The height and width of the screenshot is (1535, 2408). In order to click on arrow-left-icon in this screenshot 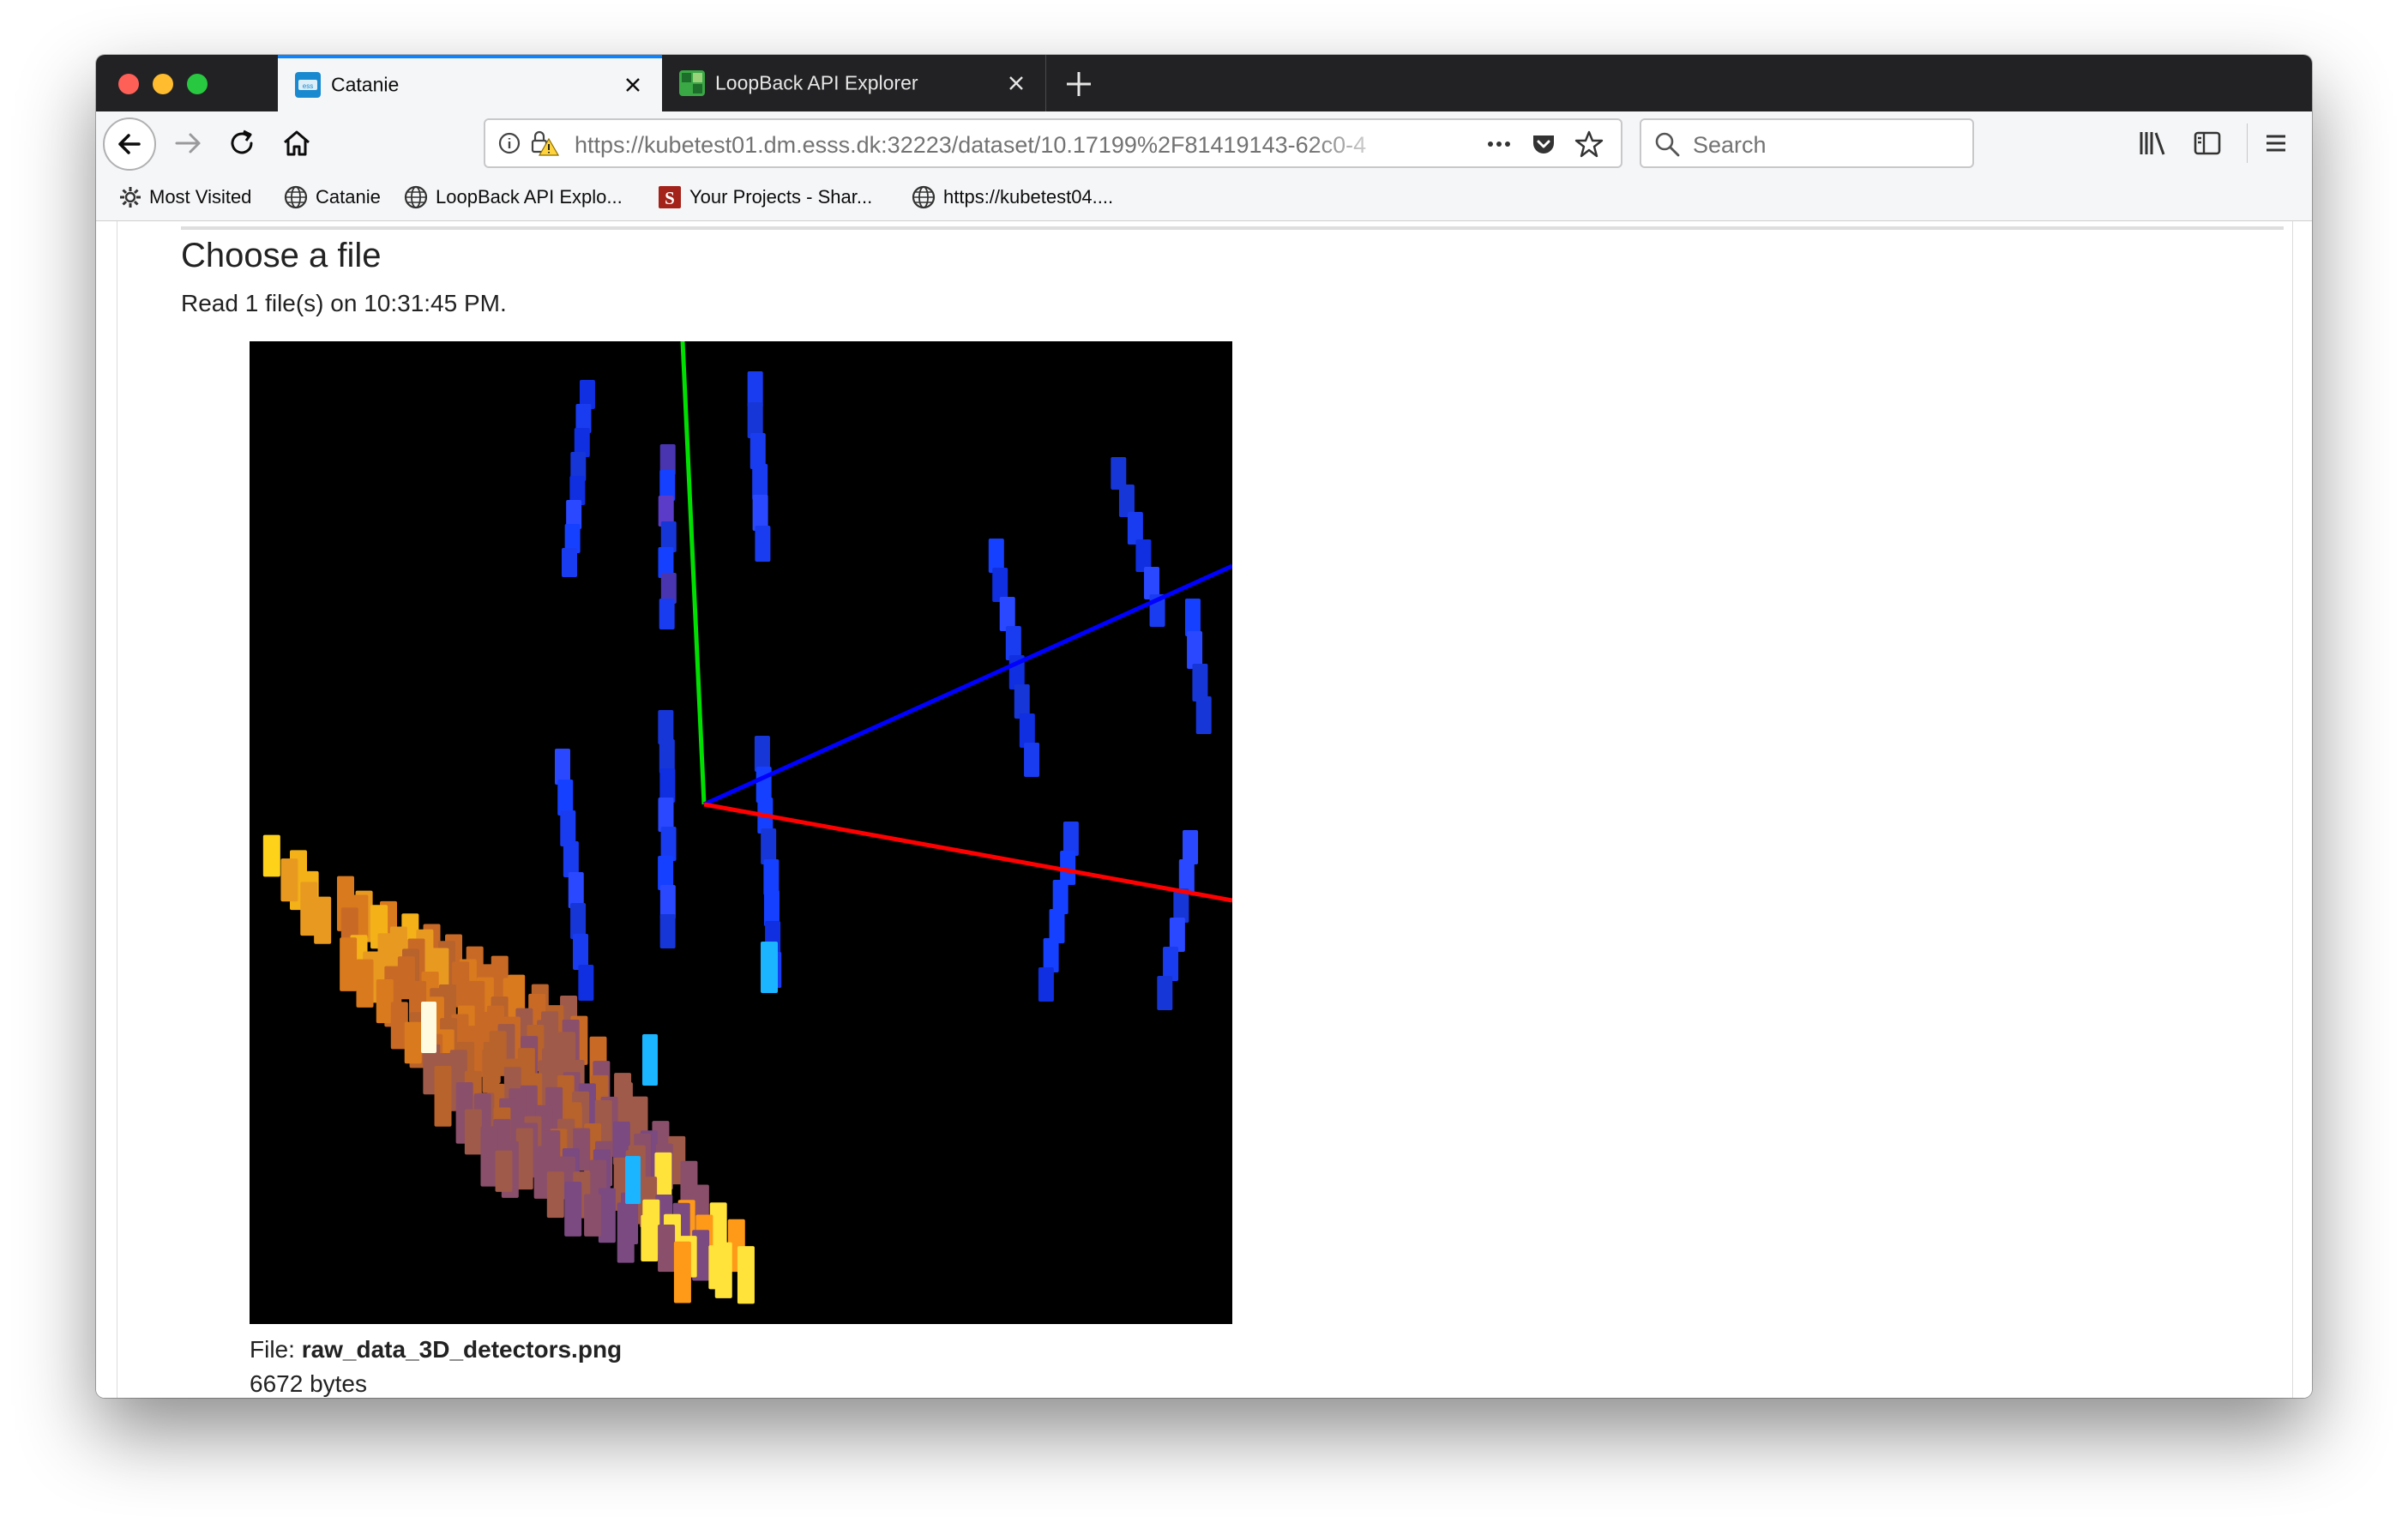, I will do `click(129, 144)`.